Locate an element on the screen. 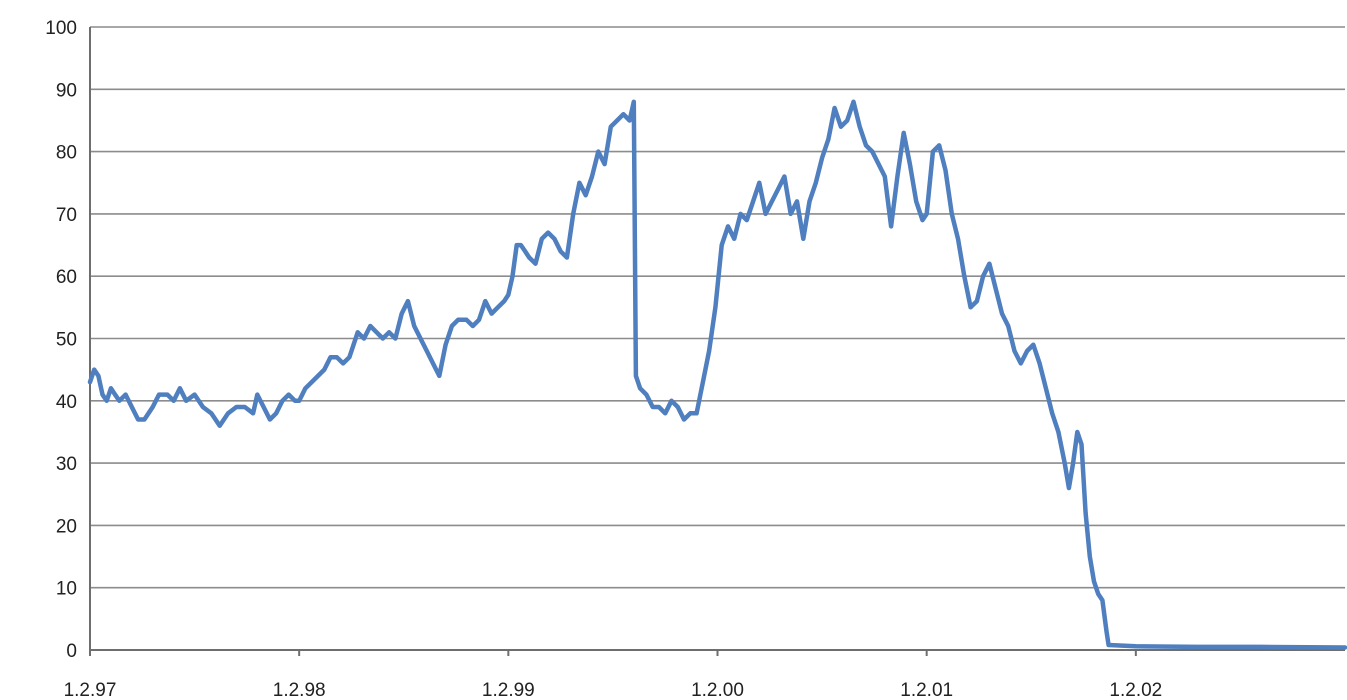  y-tick-labels: 0 10 20 30 40 50 60 70 80 90 100 is located at coordinates (61, 340).